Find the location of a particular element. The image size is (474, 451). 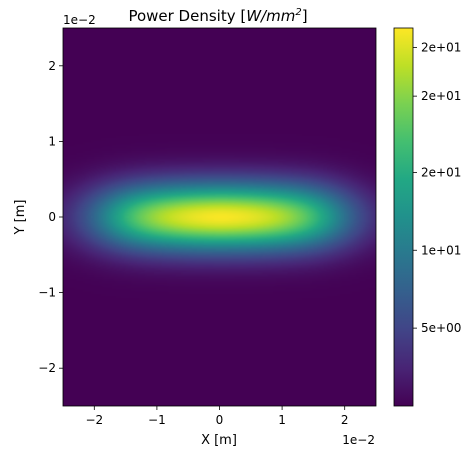

colorbar-ticks: 5e+00 1e+01 2e+01 2e+01 2e+01 is located at coordinates (437, 187).